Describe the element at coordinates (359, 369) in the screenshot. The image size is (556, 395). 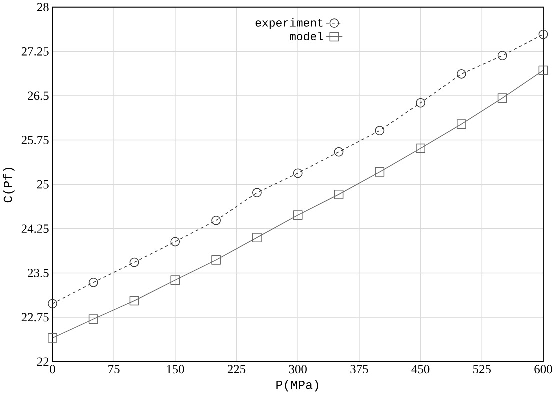
I see `x-tick-label: 375` at that location.